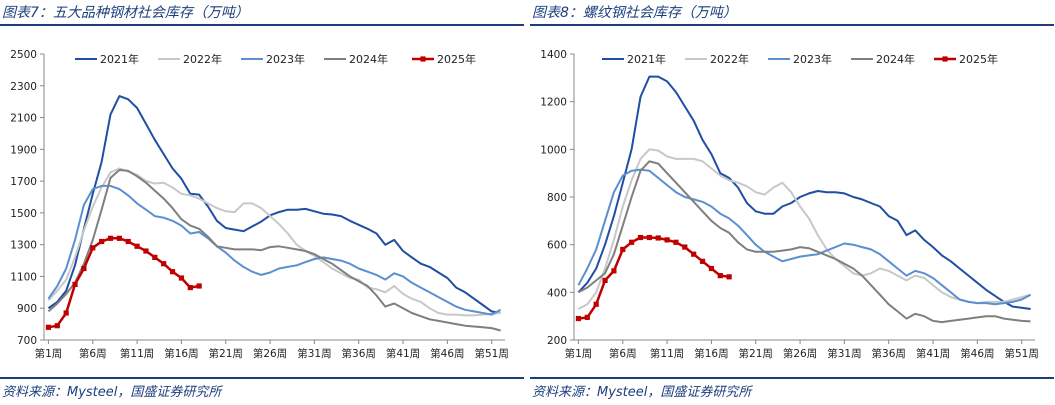  What do you see at coordinates (23, 119) in the screenshot?
I see `y-tick-label: 2100` at bounding box center [23, 119].